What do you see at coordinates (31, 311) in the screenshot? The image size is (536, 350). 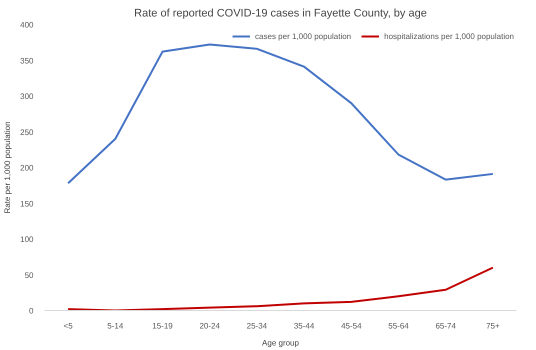 I see `y-tick-label: 0` at bounding box center [31, 311].